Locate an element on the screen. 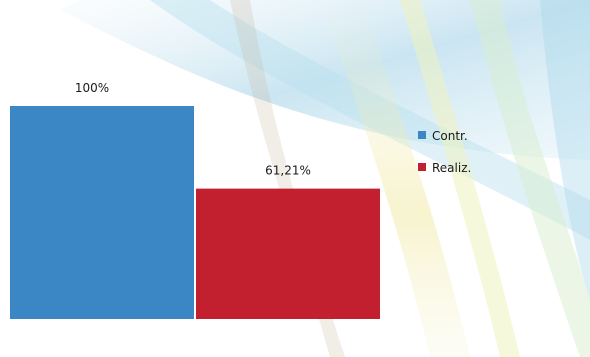 The image size is (590, 357). data-label-realiz: 61,21% is located at coordinates (288, 171).